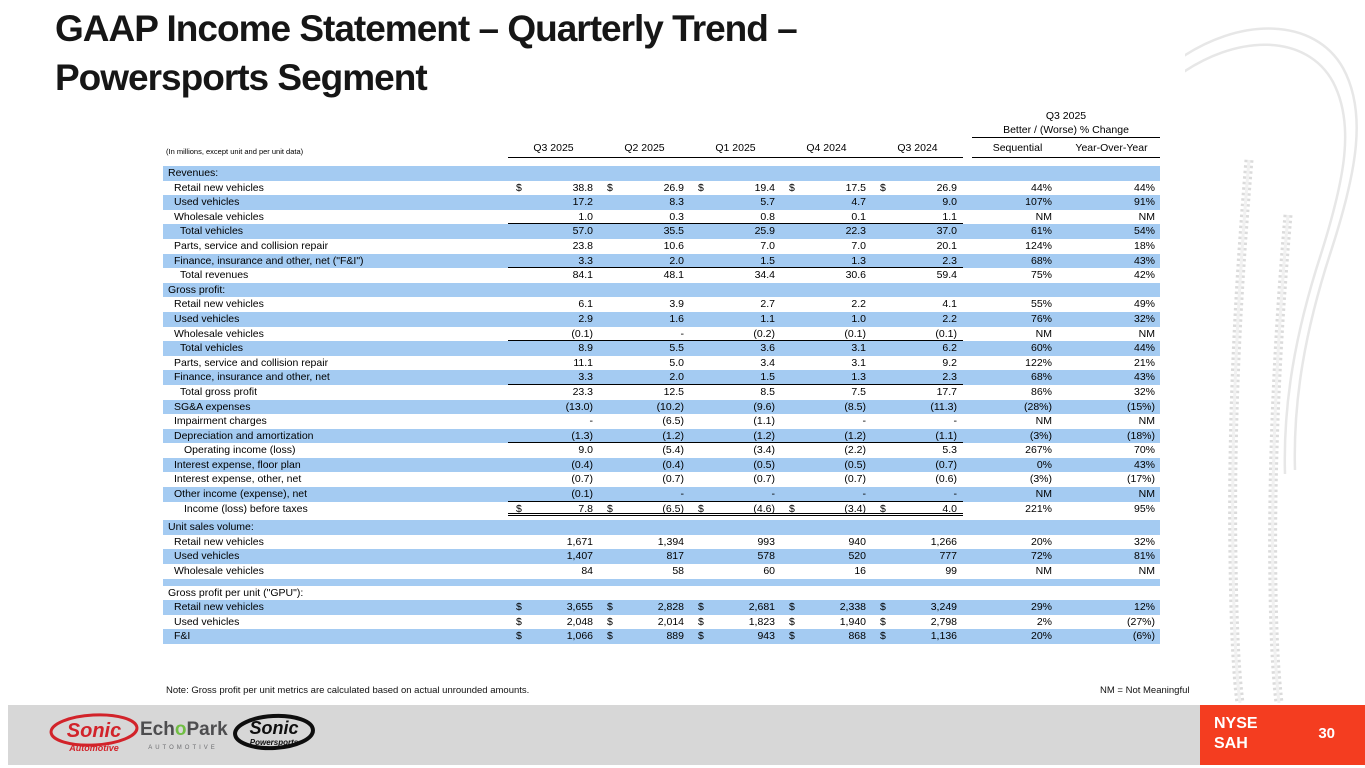 This screenshot has height=768, width=1365. Describe the element at coordinates (855, 479) in the screenshot. I see `value-cell: (0.7)` at that location.